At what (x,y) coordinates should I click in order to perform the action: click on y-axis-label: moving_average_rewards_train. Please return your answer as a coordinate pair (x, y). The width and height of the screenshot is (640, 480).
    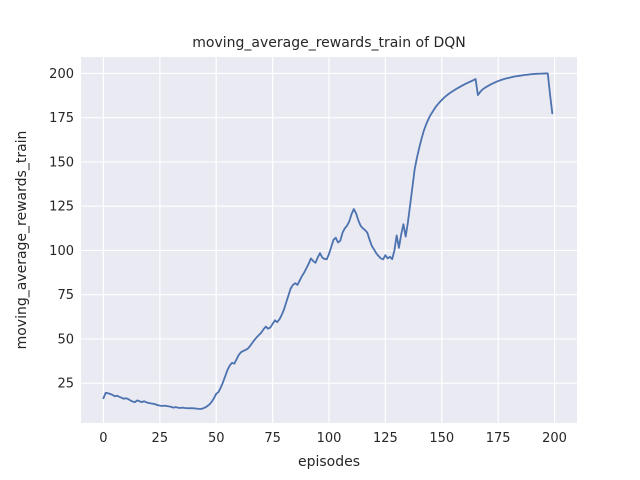
    Looking at the image, I should click on (22, 240).